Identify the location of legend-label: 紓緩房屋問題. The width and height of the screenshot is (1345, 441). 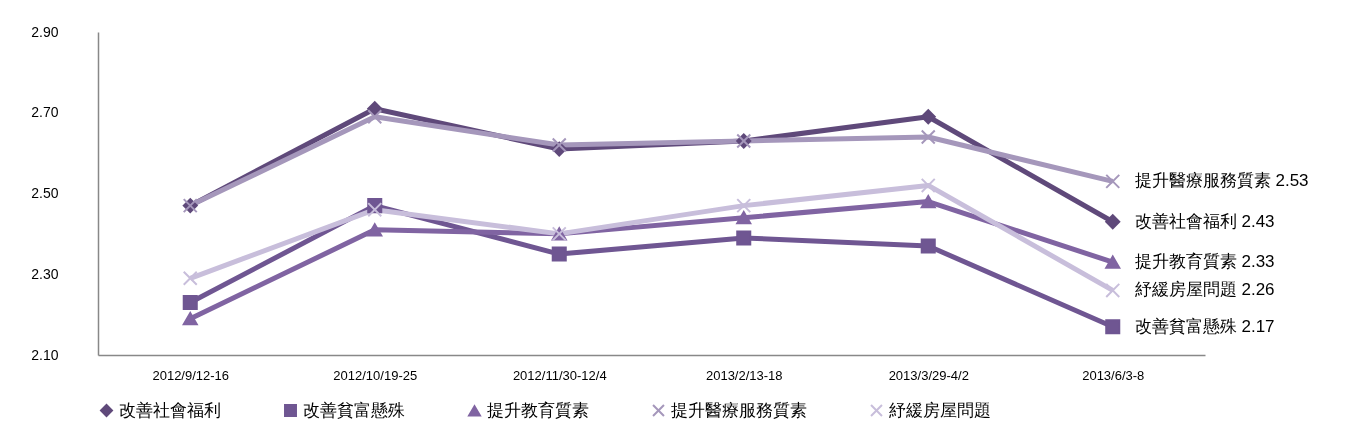
(940, 410).